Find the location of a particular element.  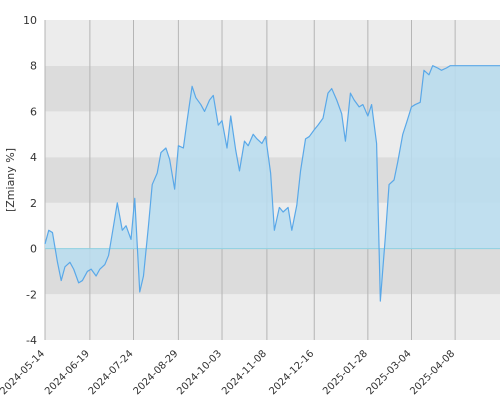

y-tick-label: 4 is located at coordinates (33, 157).